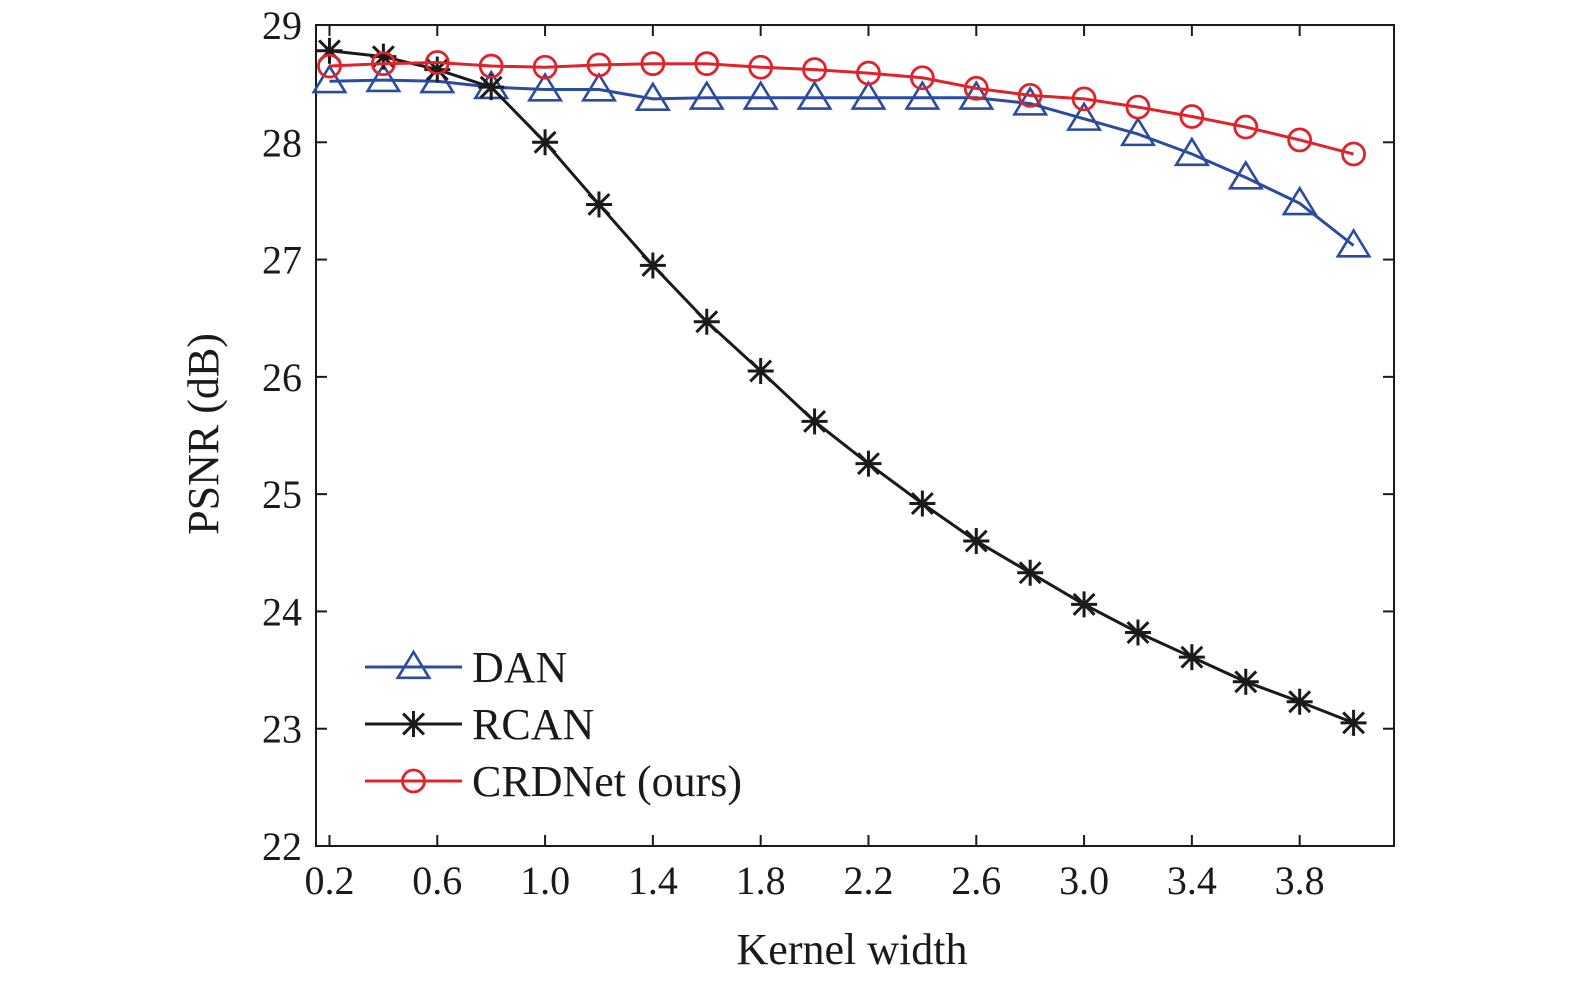 This screenshot has height=985, width=1575. Describe the element at coordinates (868, 880) in the screenshot. I see `x-tick-label: 2.2` at that location.